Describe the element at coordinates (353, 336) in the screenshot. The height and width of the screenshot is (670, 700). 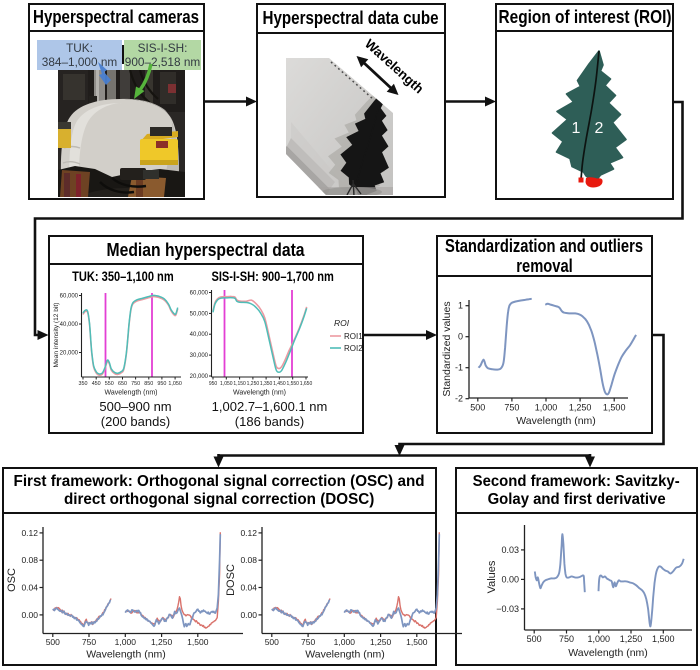
I see `svg-text: ROI1` at that location.